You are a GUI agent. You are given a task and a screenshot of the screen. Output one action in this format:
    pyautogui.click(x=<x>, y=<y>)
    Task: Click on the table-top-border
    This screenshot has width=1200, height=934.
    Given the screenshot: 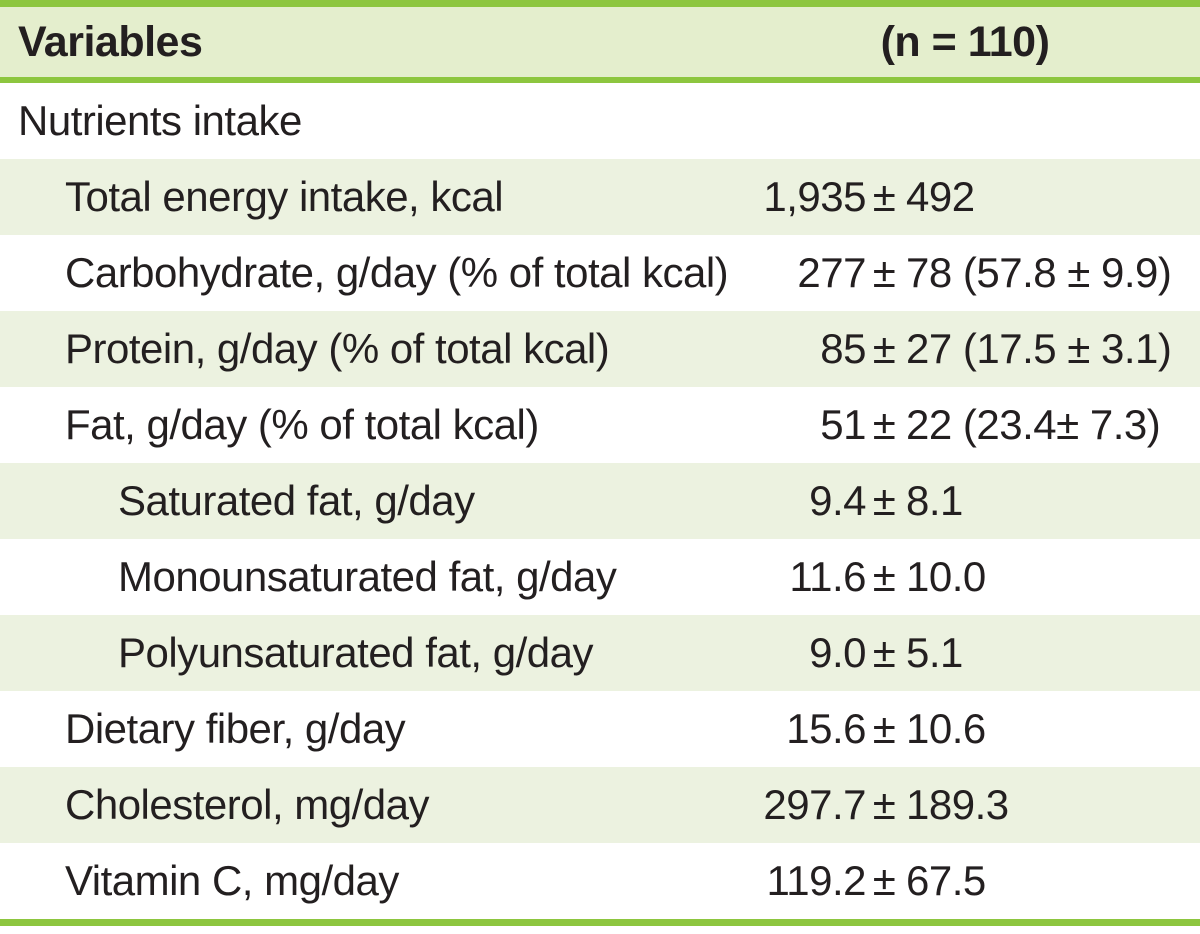 What is the action you would take?
    pyautogui.click(x=600, y=3)
    